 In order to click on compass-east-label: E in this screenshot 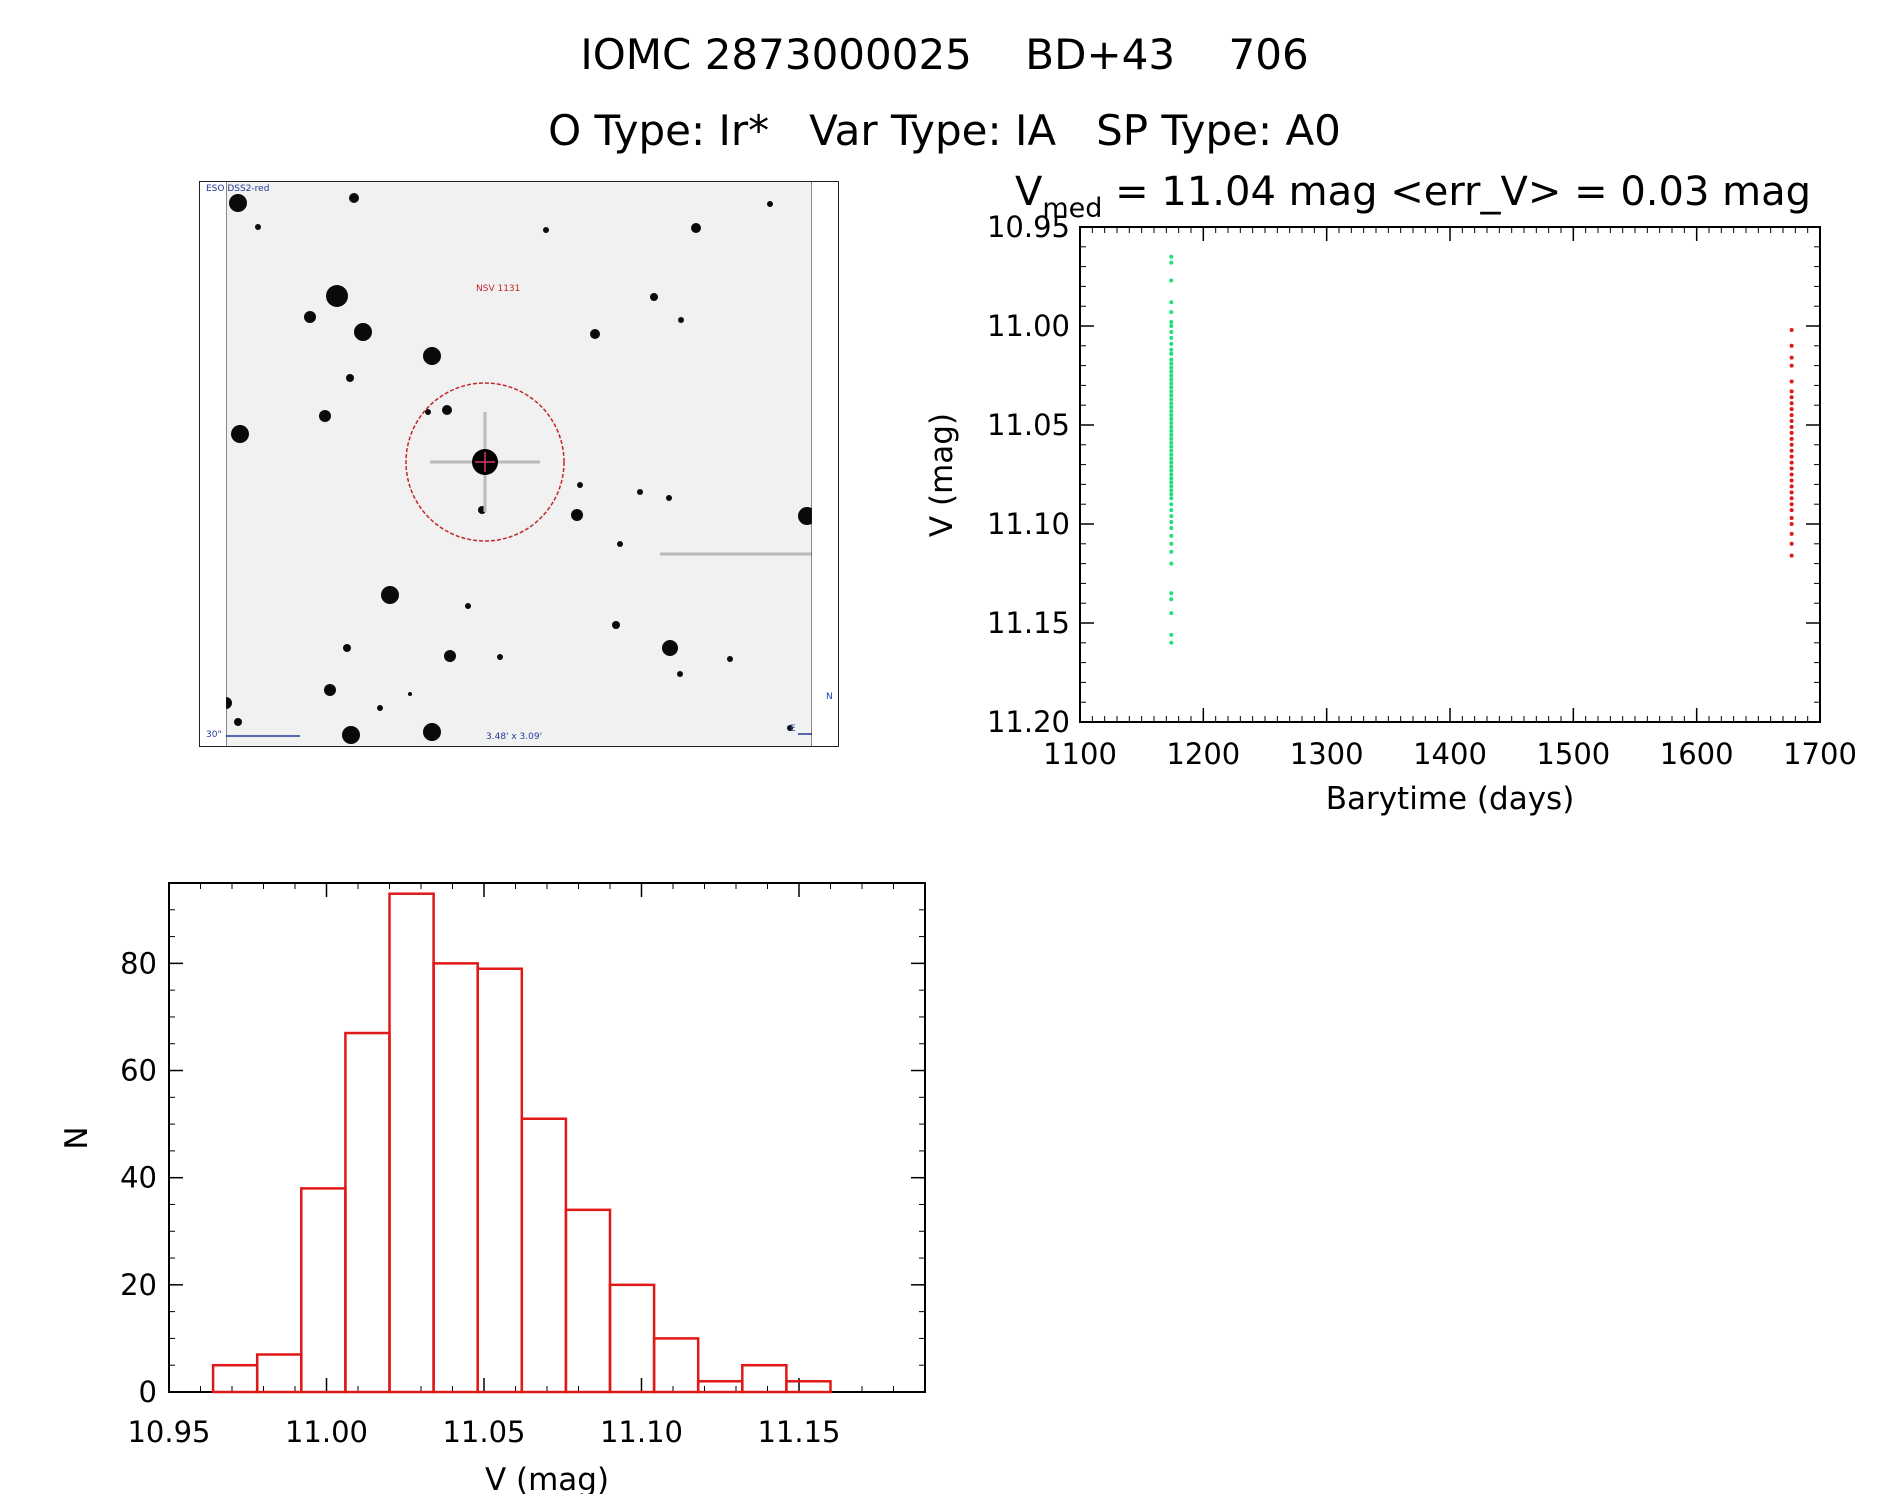, I will do `click(793, 729)`.